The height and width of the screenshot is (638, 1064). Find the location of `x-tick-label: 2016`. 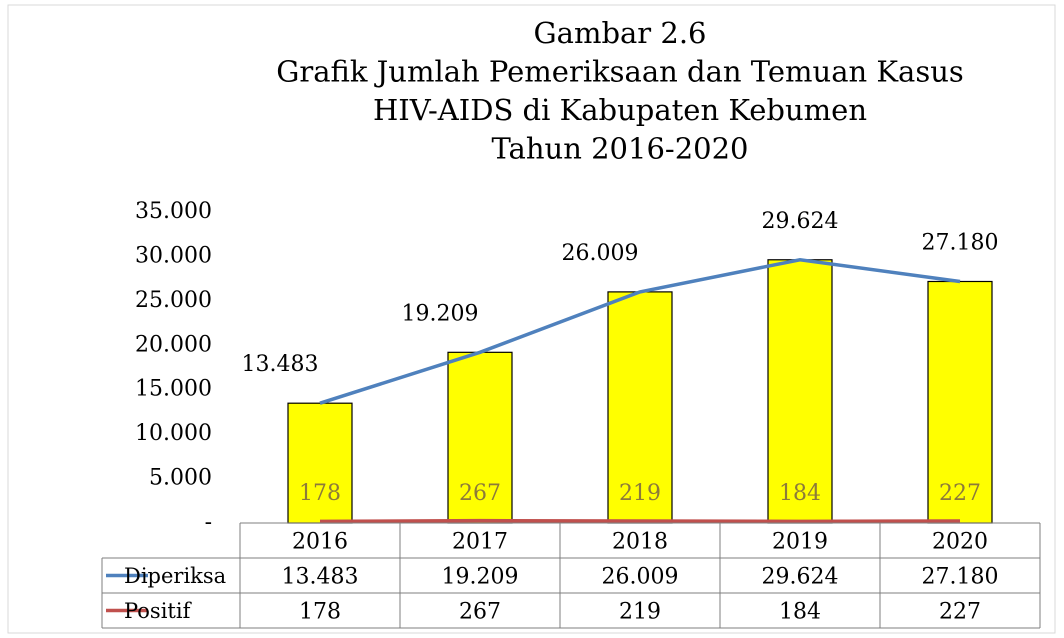

x-tick-label: 2016 is located at coordinates (320, 542).